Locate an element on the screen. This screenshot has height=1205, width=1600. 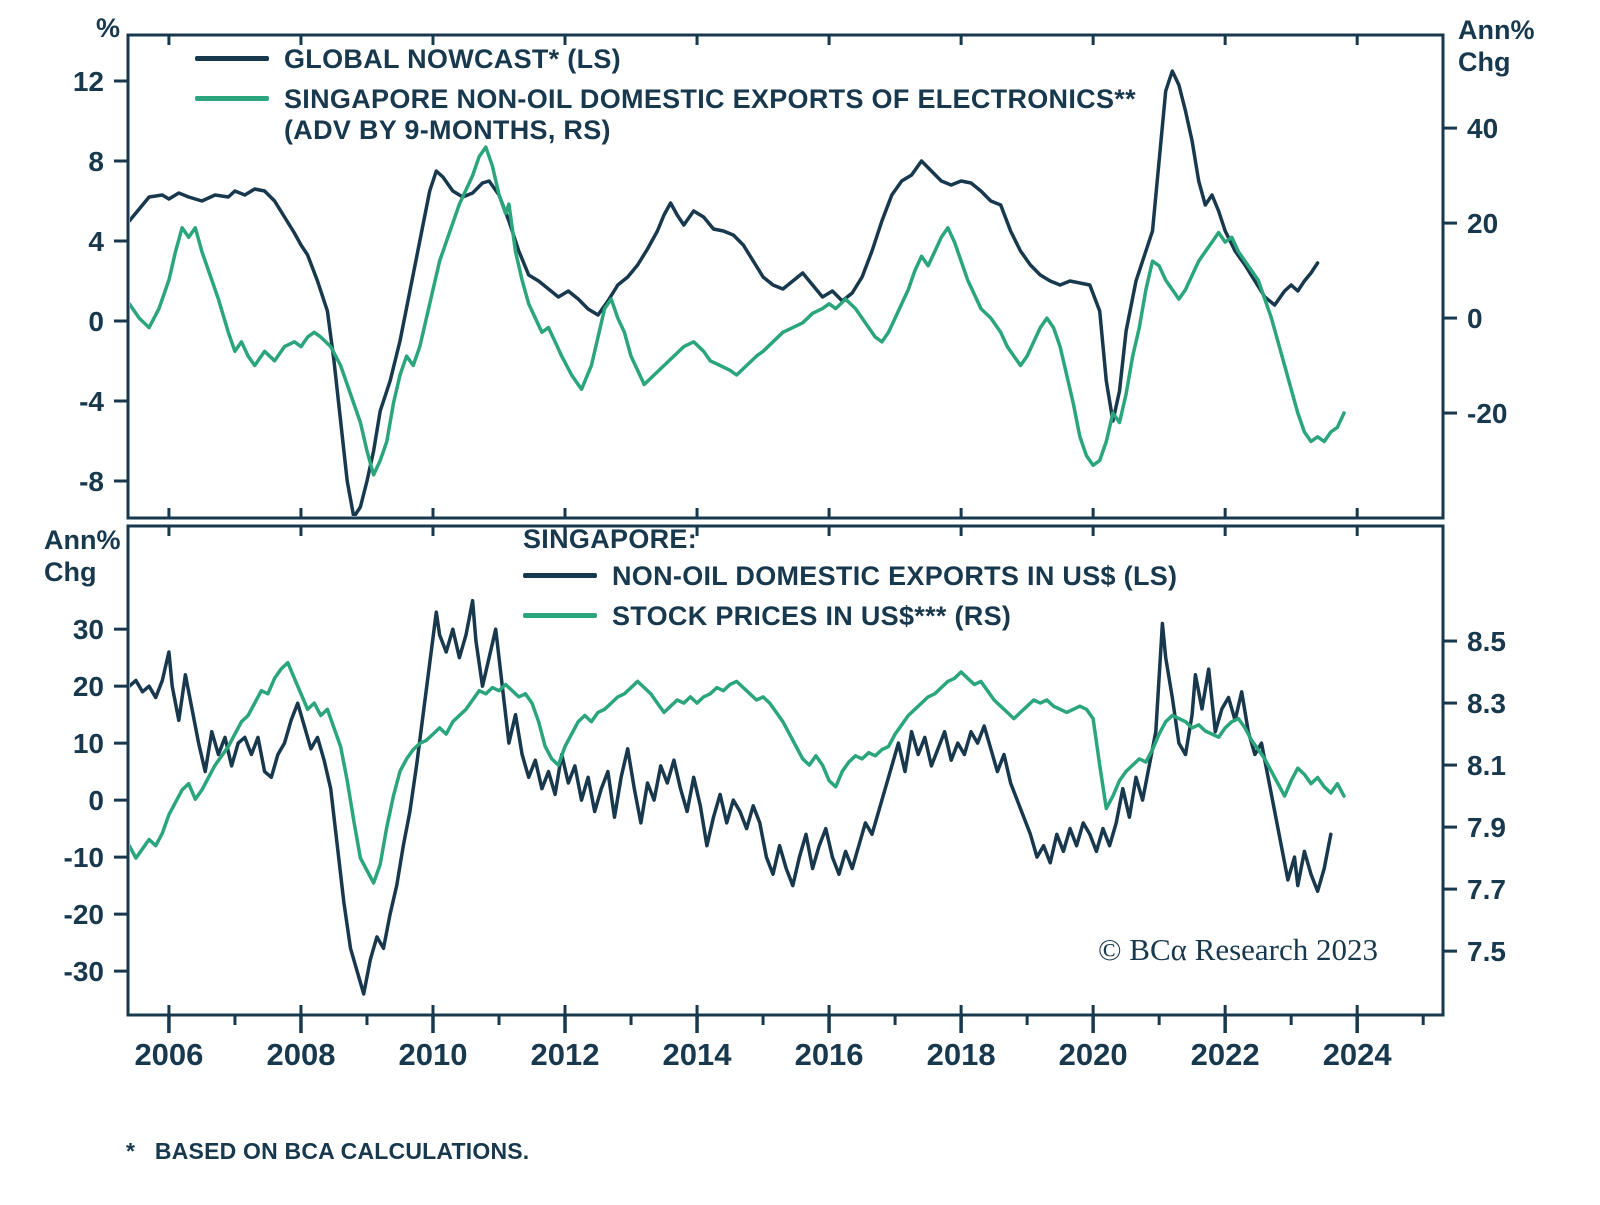
right-axis-tick-label: -20 is located at coordinates (1487, 413).